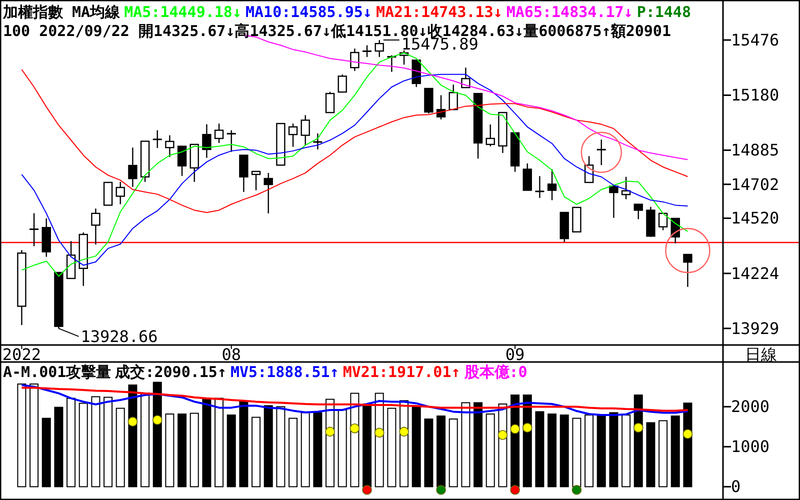 The height and width of the screenshot is (500, 800). Describe the element at coordinates (755, 328) in the screenshot. I see `y-tick-label: 13929` at that location.